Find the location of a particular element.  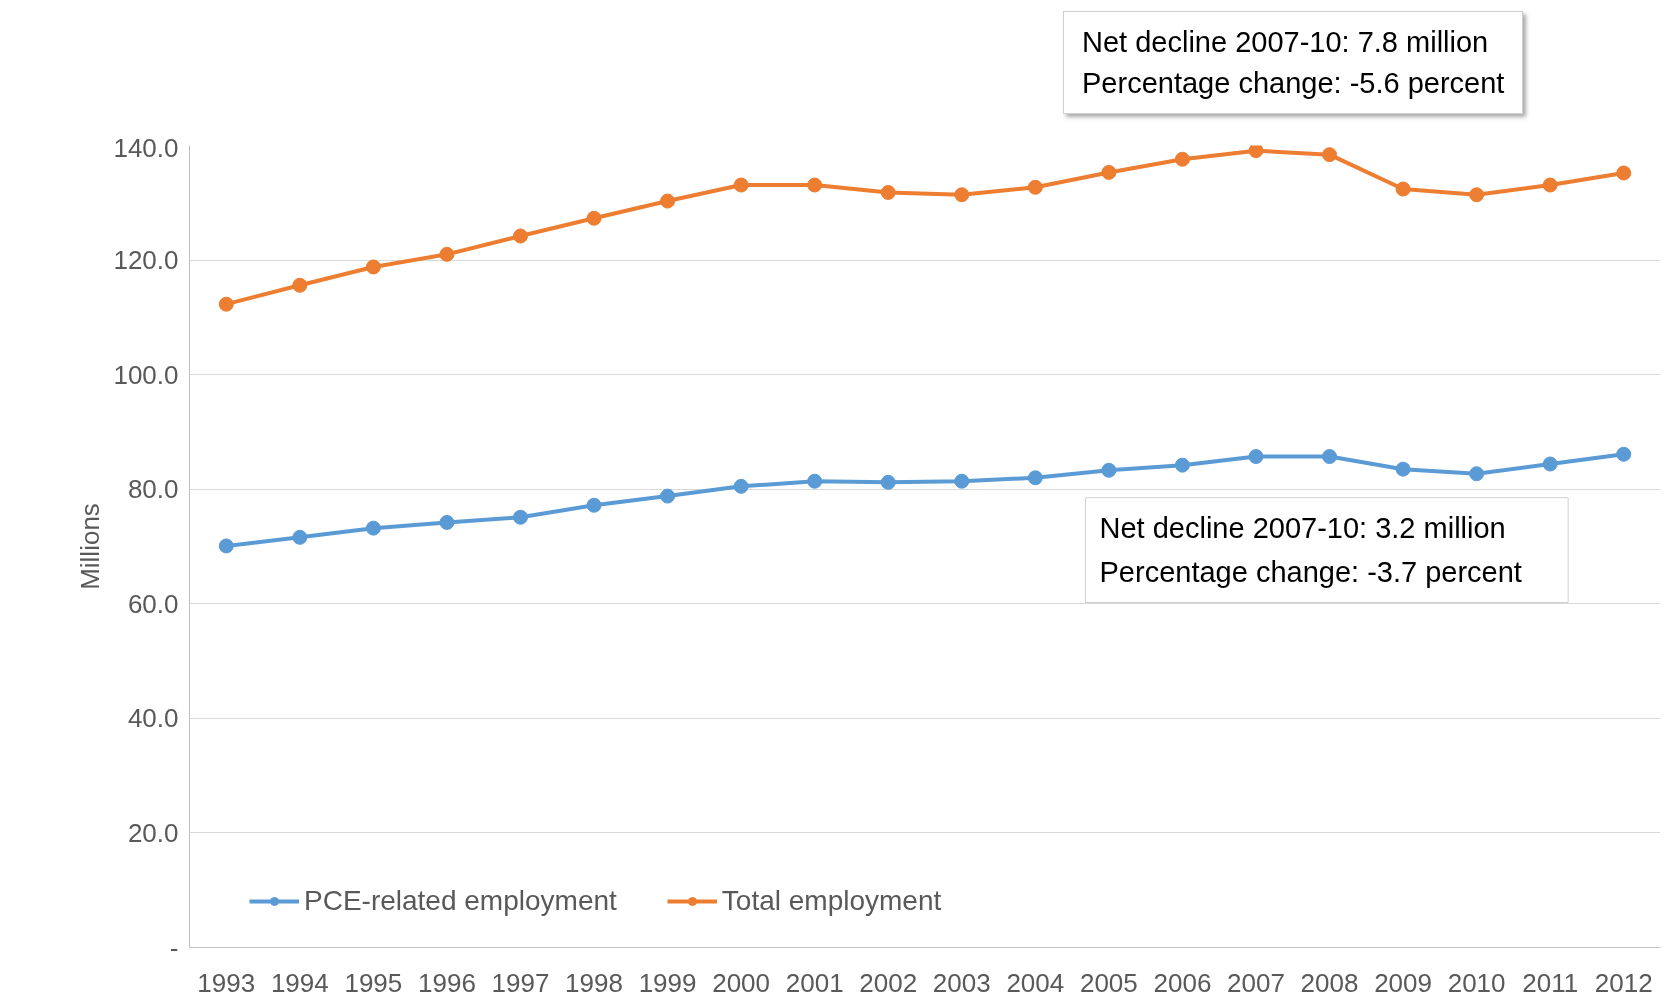

y-tick-label: - is located at coordinates (174, 947).